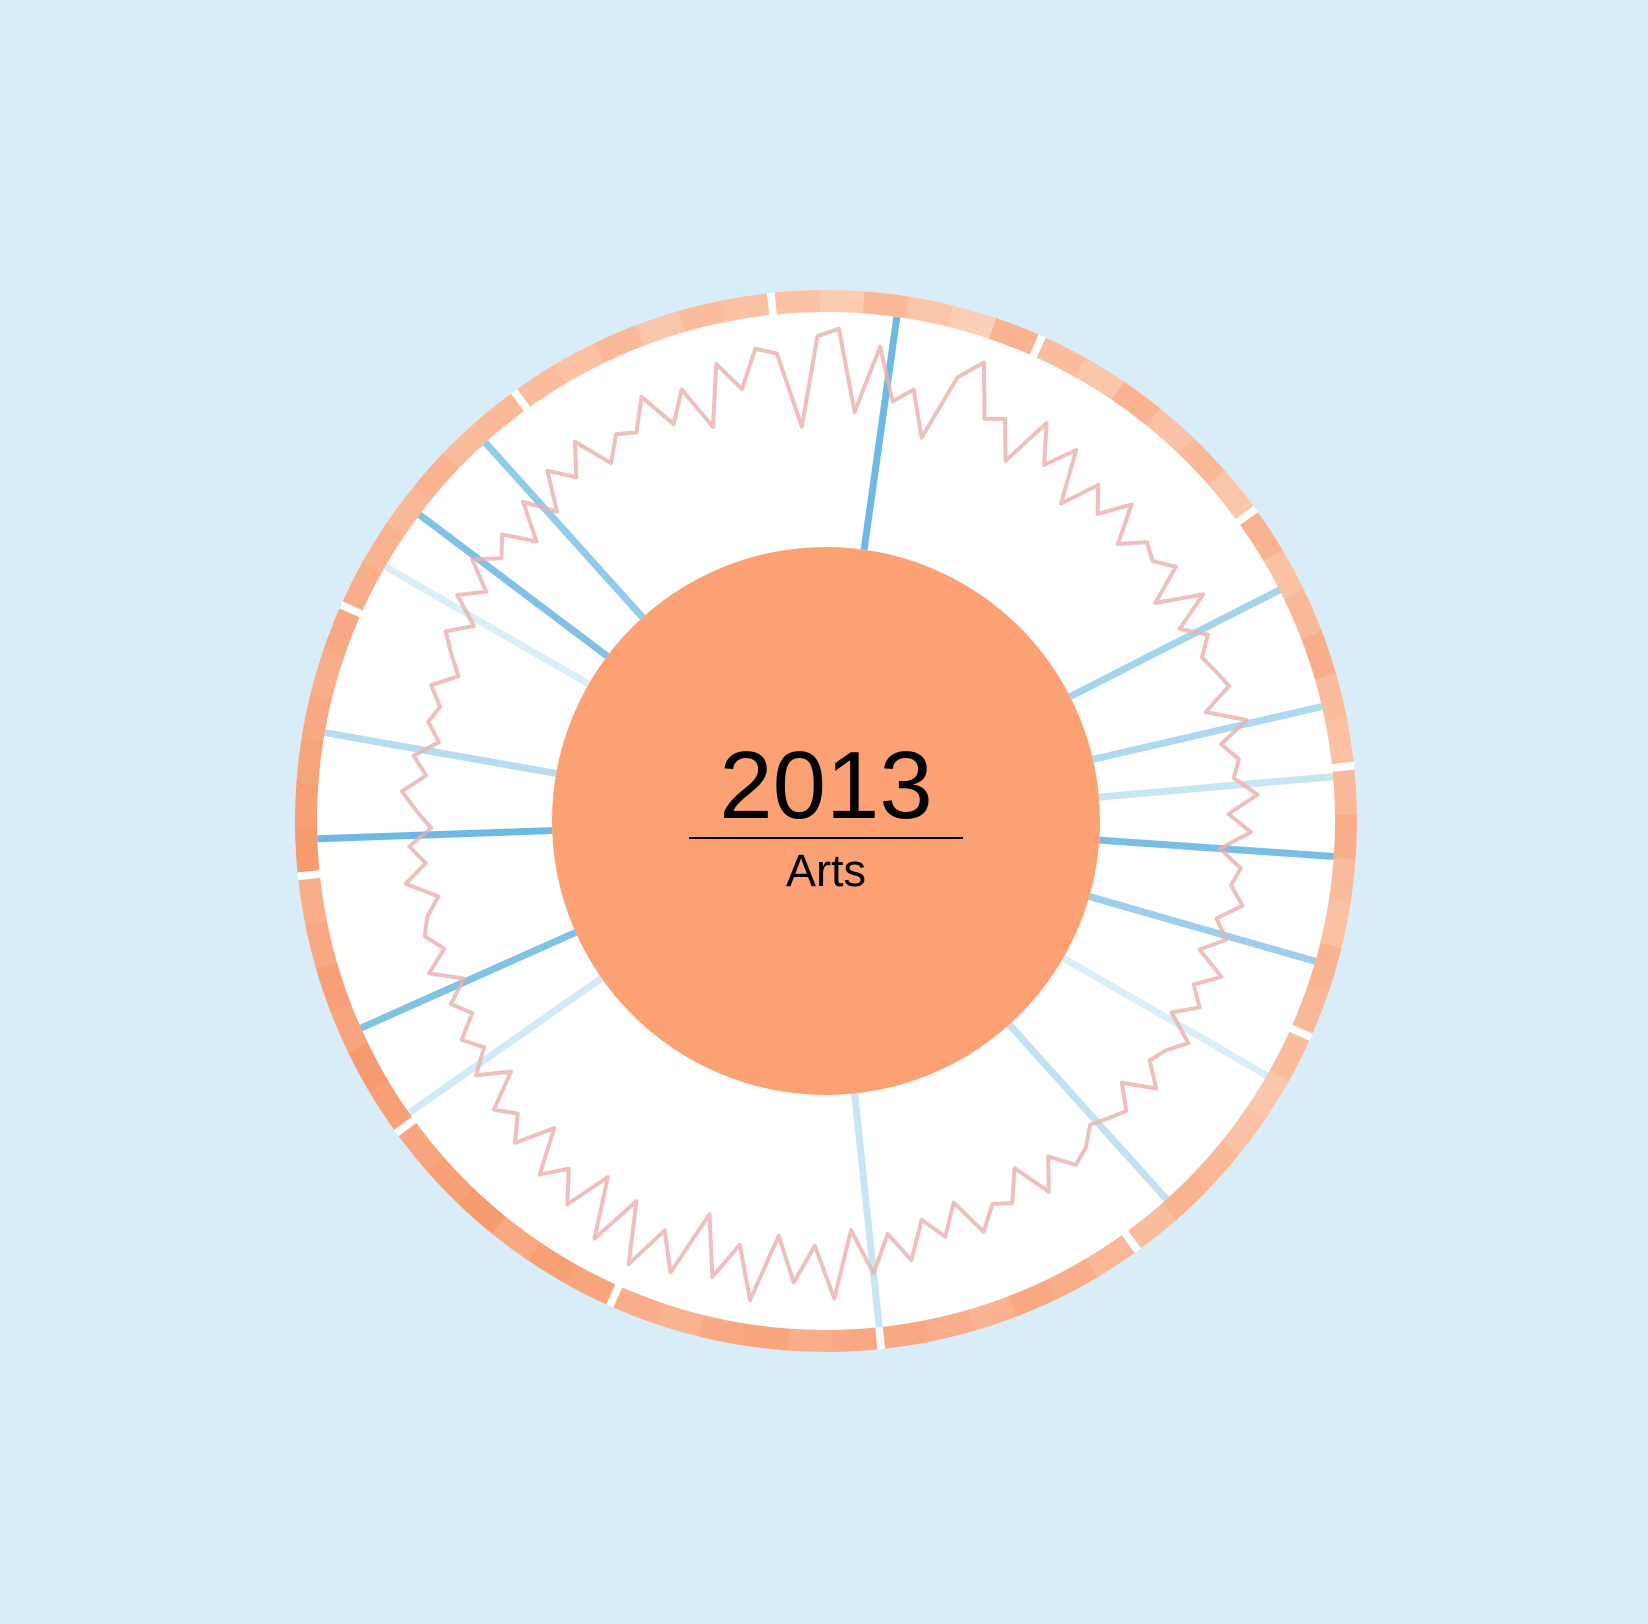  I want to click on center-disc, so click(826, 821).